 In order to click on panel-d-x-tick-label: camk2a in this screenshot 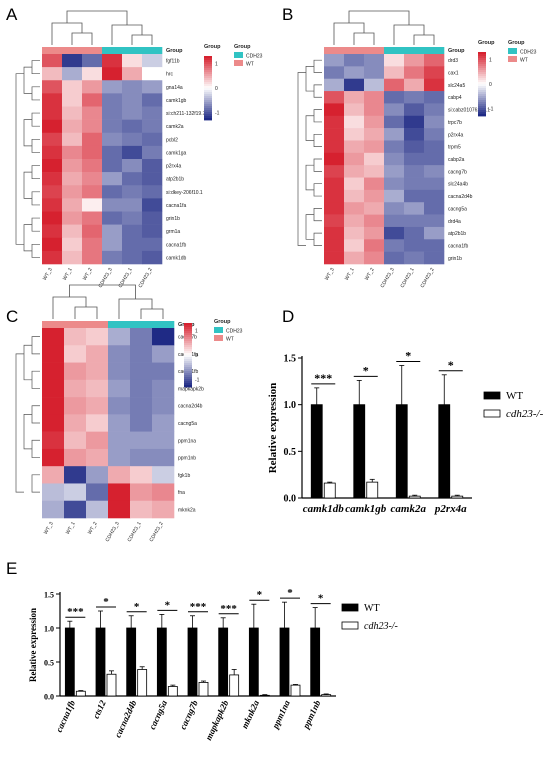, I will do `click(409, 509)`.